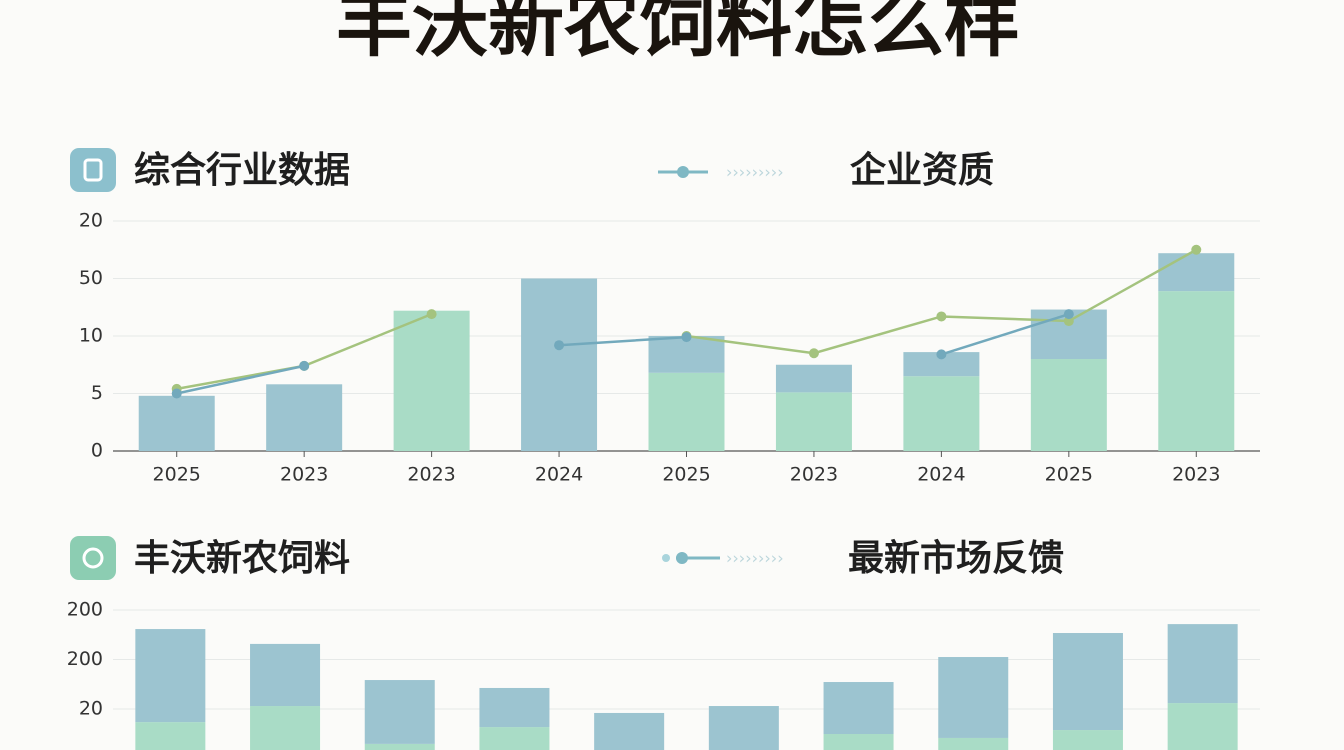 The image size is (1344, 750). What do you see at coordinates (97, 451) in the screenshot?
I see `y-tick-label: 0` at bounding box center [97, 451].